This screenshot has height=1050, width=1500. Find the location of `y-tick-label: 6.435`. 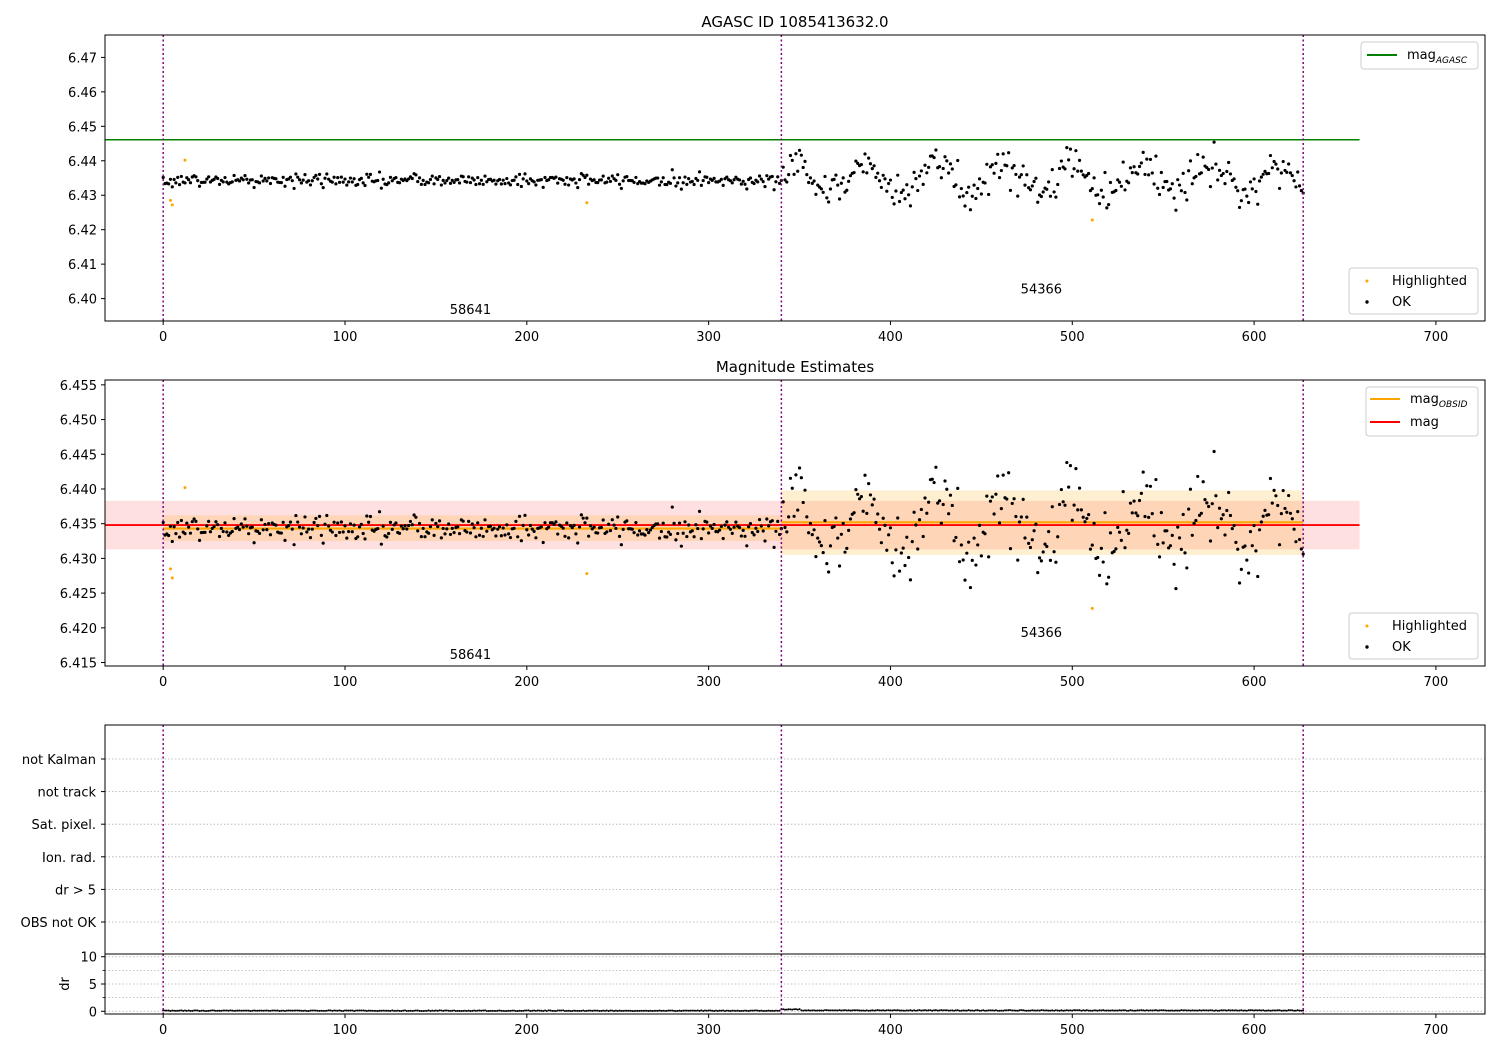

y-tick-label: 6.435 is located at coordinates (78, 525).